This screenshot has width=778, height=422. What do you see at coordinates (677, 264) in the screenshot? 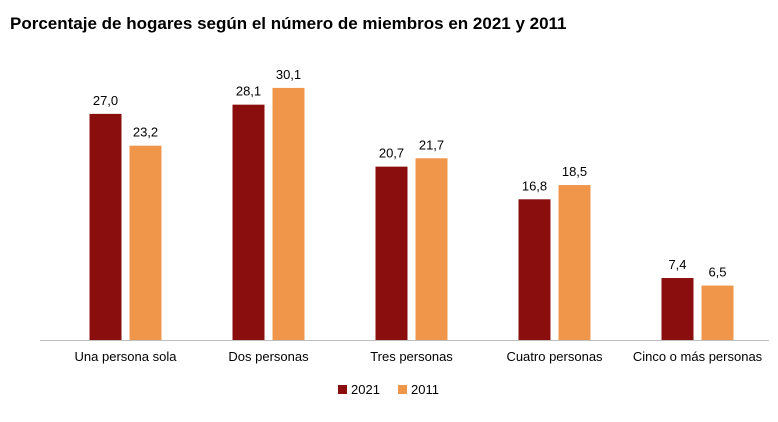
I see `data-label-2021-4: 7,4` at bounding box center [677, 264].